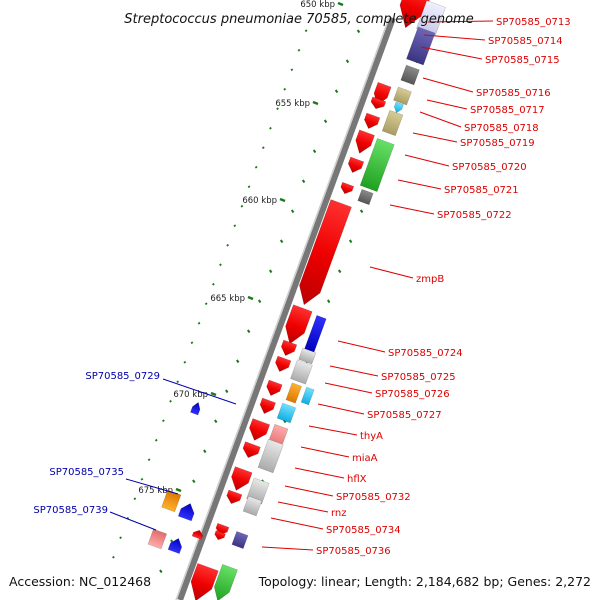 This screenshot has width=600, height=600. What do you see at coordinates (525, 41) in the screenshot?
I see `gene-label-sp70585-0714: SP70585_0714` at bounding box center [525, 41].